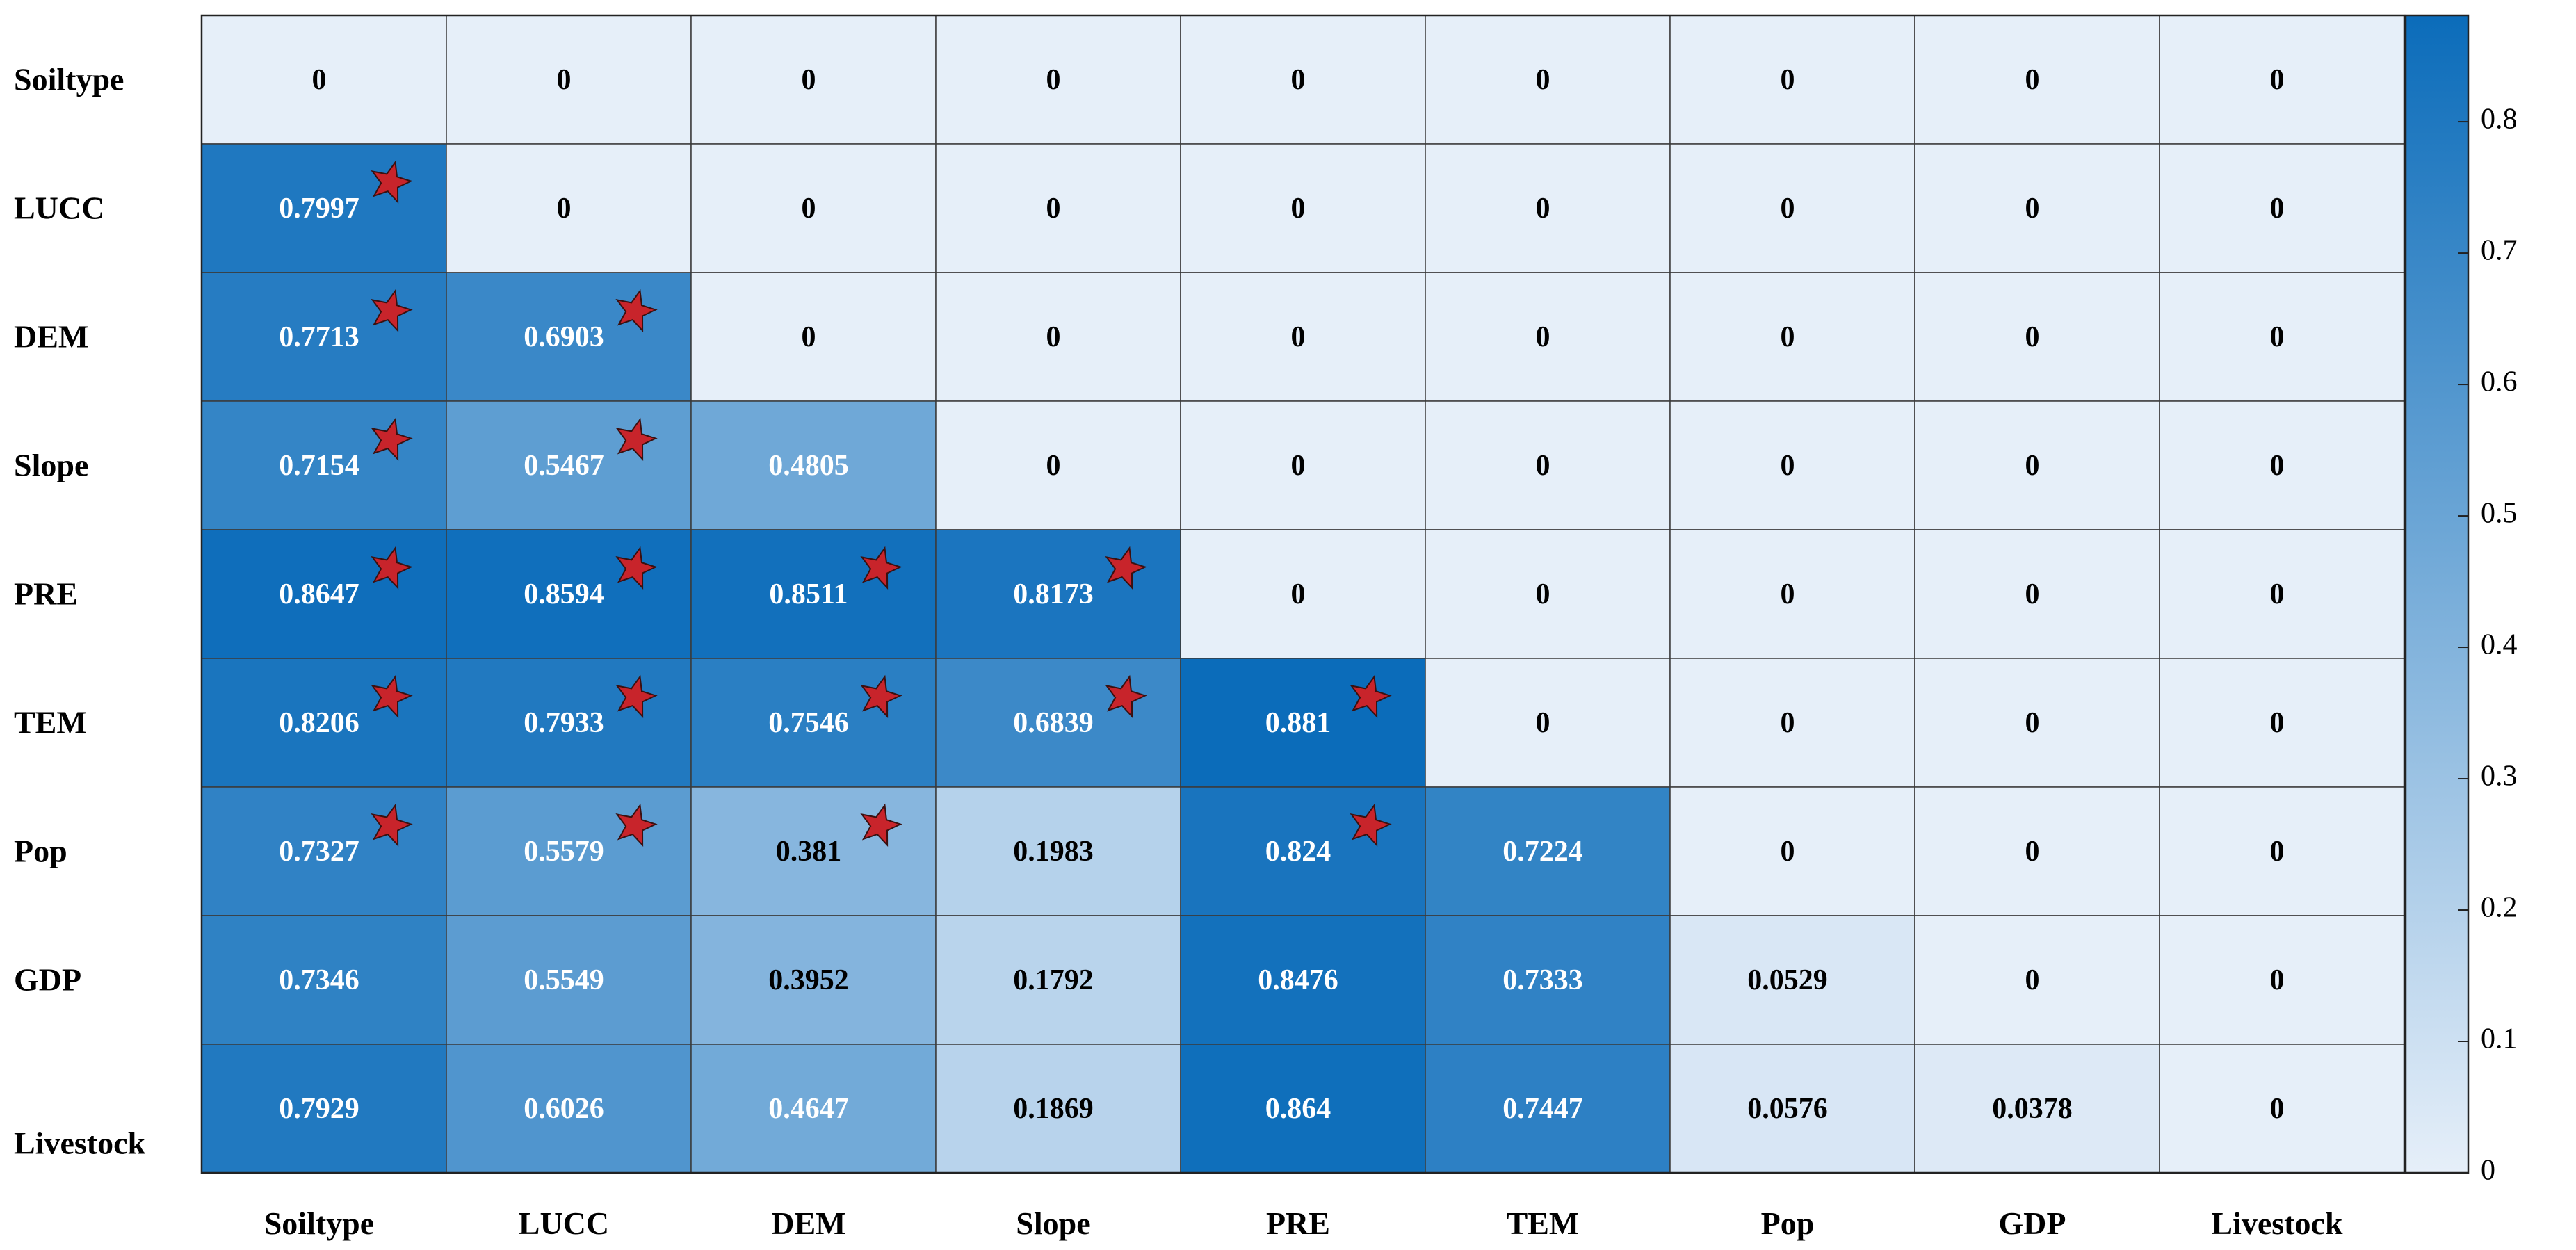 The height and width of the screenshot is (1250, 2576). I want to click on cell-value-label: 0.5579, so click(564, 852).